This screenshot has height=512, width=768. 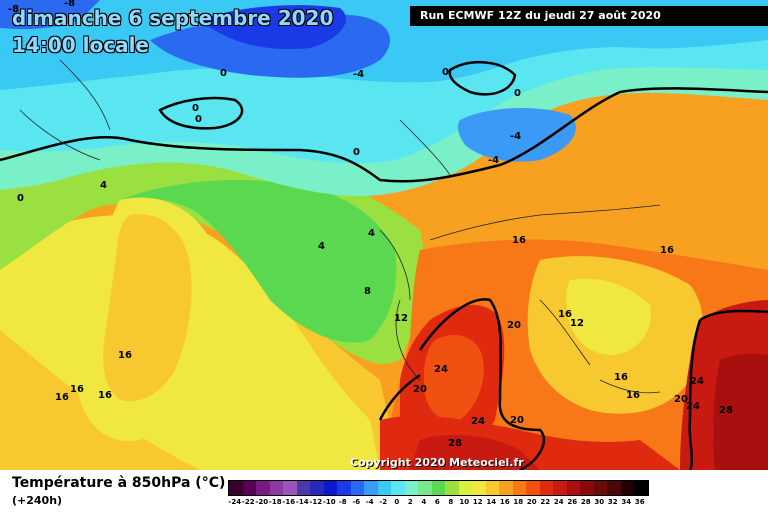 I want to click on lead-time-label: (+240h), so click(x=37, y=500).